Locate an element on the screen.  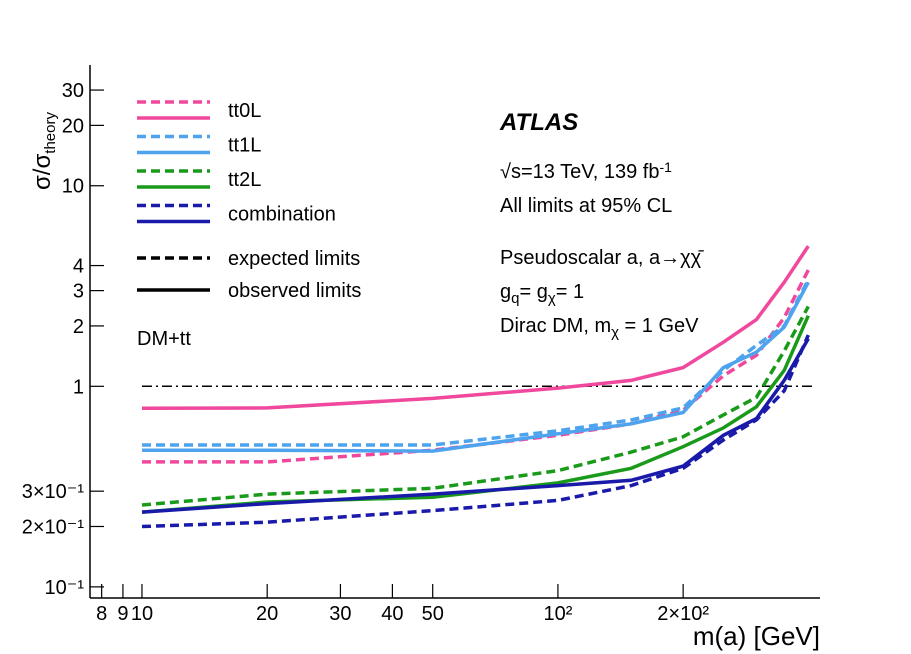
legend-label: expected limits is located at coordinates (294, 259).